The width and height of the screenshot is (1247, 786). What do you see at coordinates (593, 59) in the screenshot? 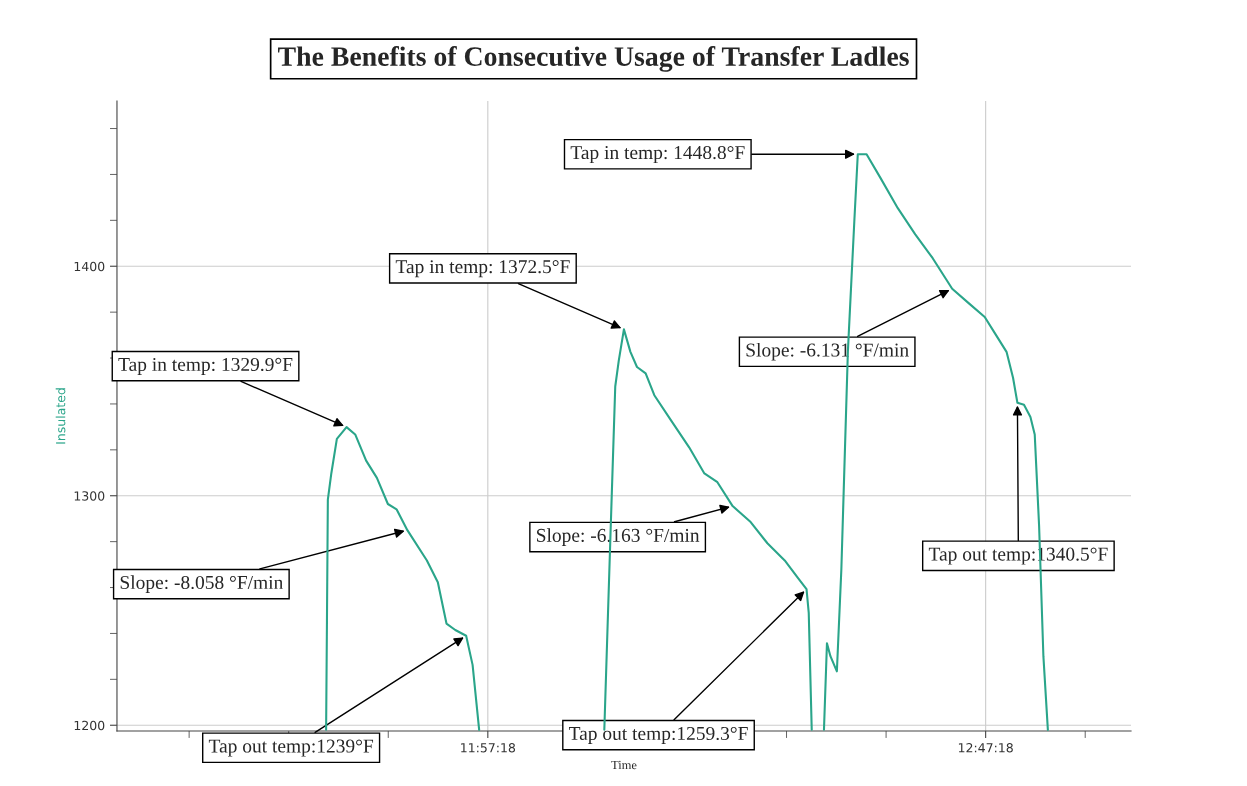
I see `chart-title: The Benefits of Consecutive Usage of Transfer Ladles` at bounding box center [593, 59].